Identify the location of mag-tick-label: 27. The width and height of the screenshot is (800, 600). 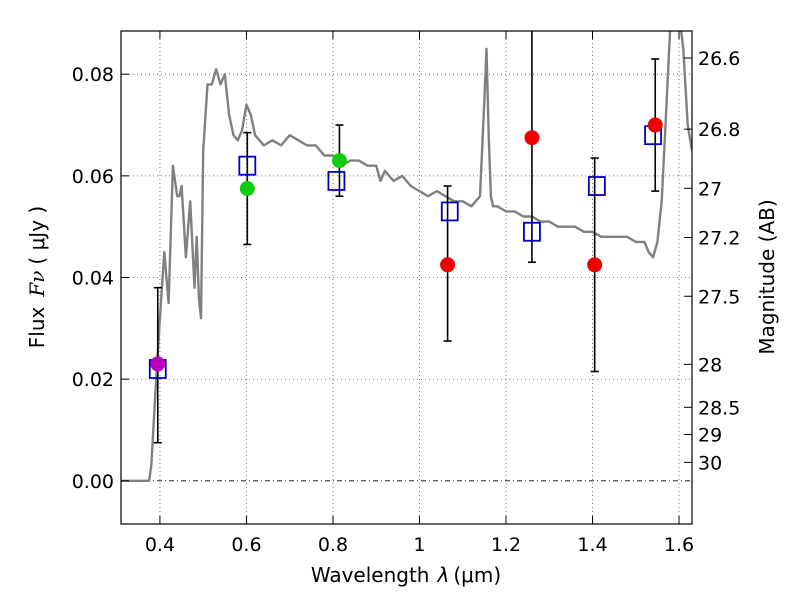
(710, 189).